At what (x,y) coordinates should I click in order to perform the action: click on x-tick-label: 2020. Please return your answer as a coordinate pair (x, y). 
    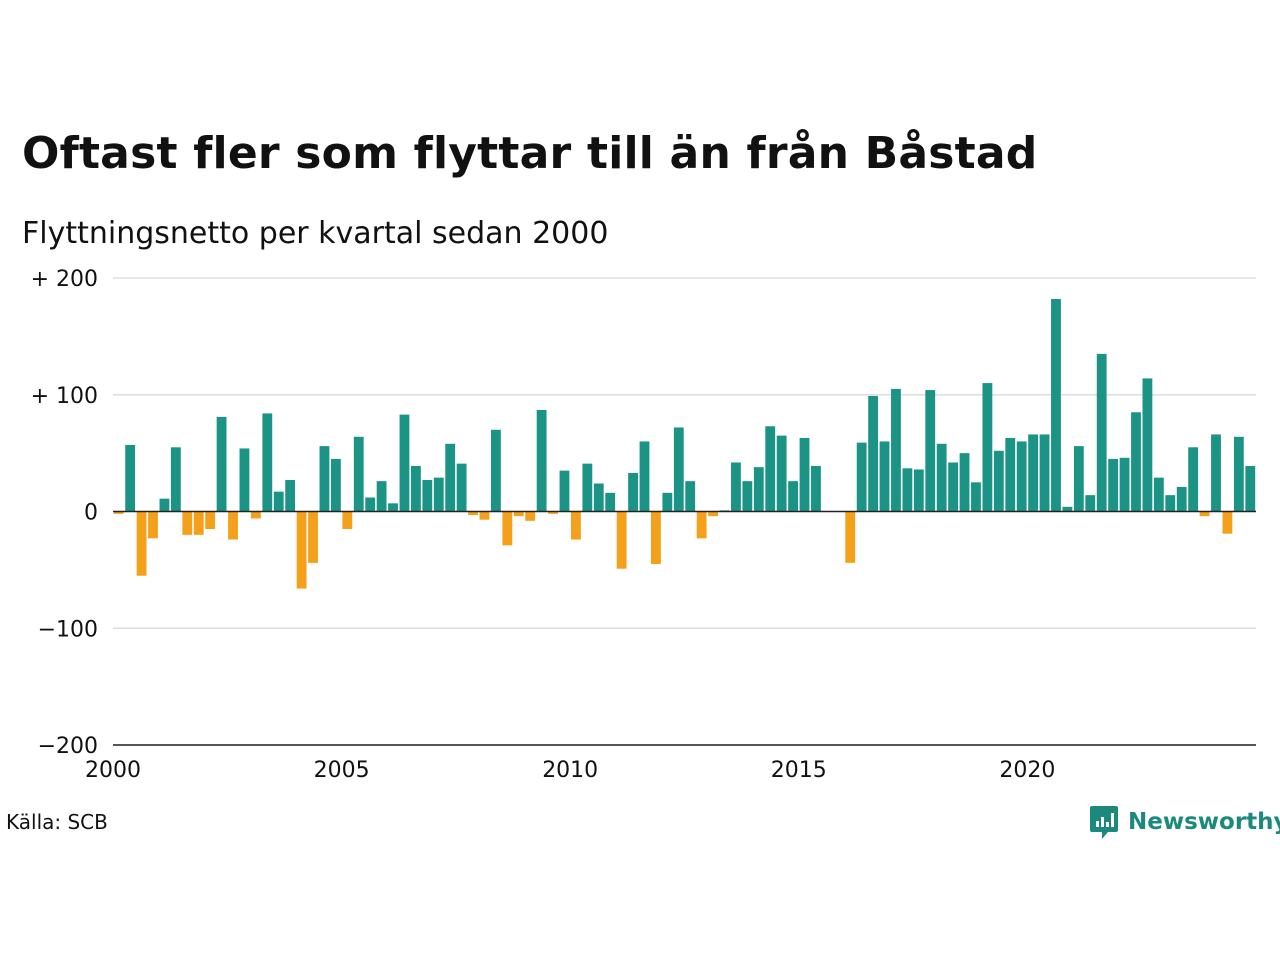
    Looking at the image, I should click on (1027, 770).